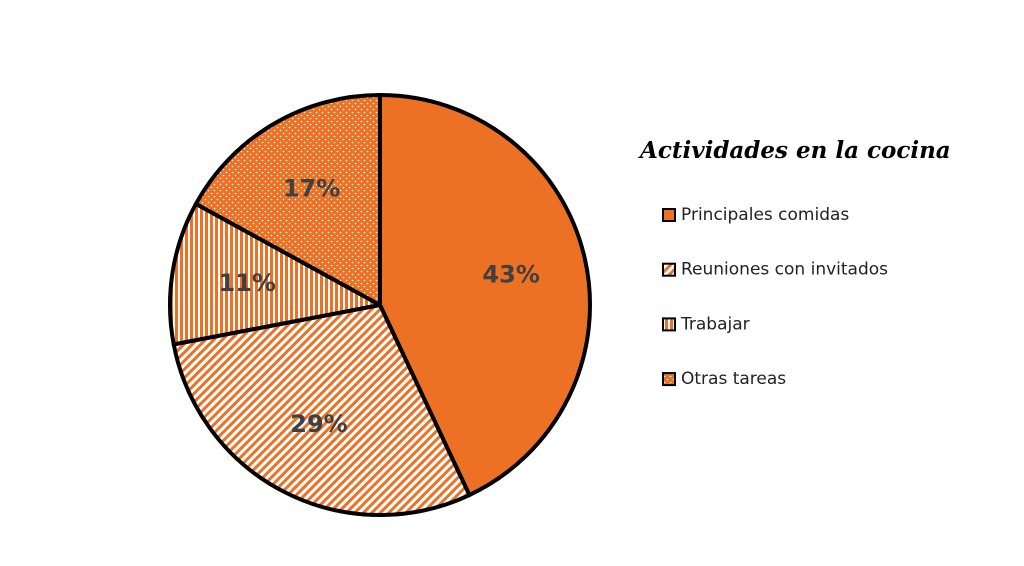 The width and height of the screenshot is (1024, 566). What do you see at coordinates (784, 270) in the screenshot?
I see `legend-label: Reuniones con invitados` at bounding box center [784, 270].